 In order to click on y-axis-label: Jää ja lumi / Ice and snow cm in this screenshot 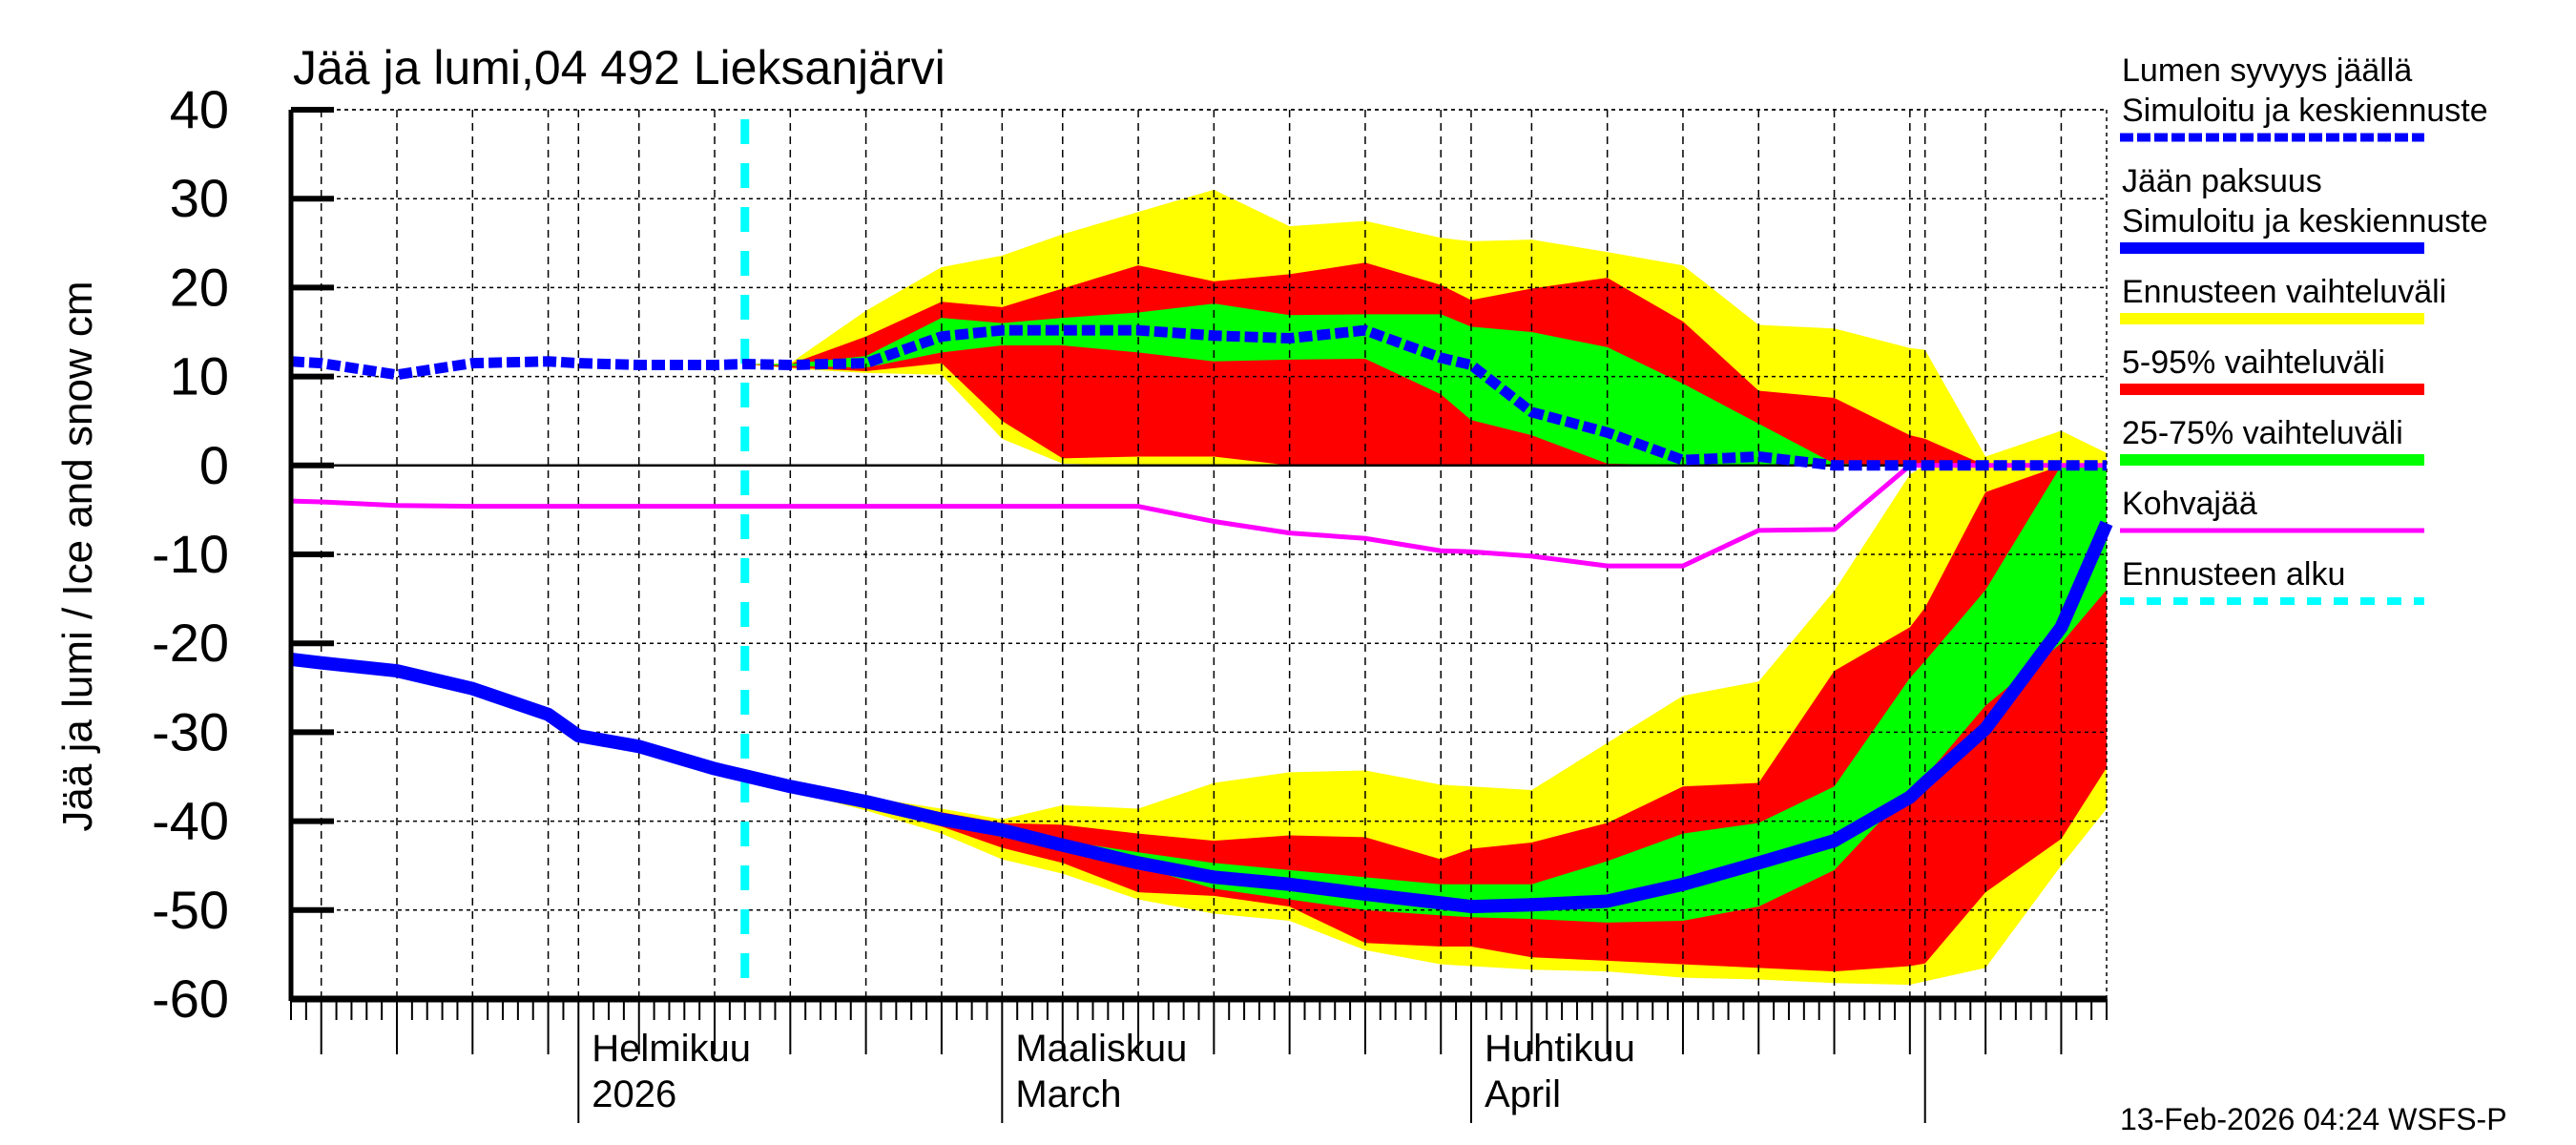, I will do `click(77, 556)`.